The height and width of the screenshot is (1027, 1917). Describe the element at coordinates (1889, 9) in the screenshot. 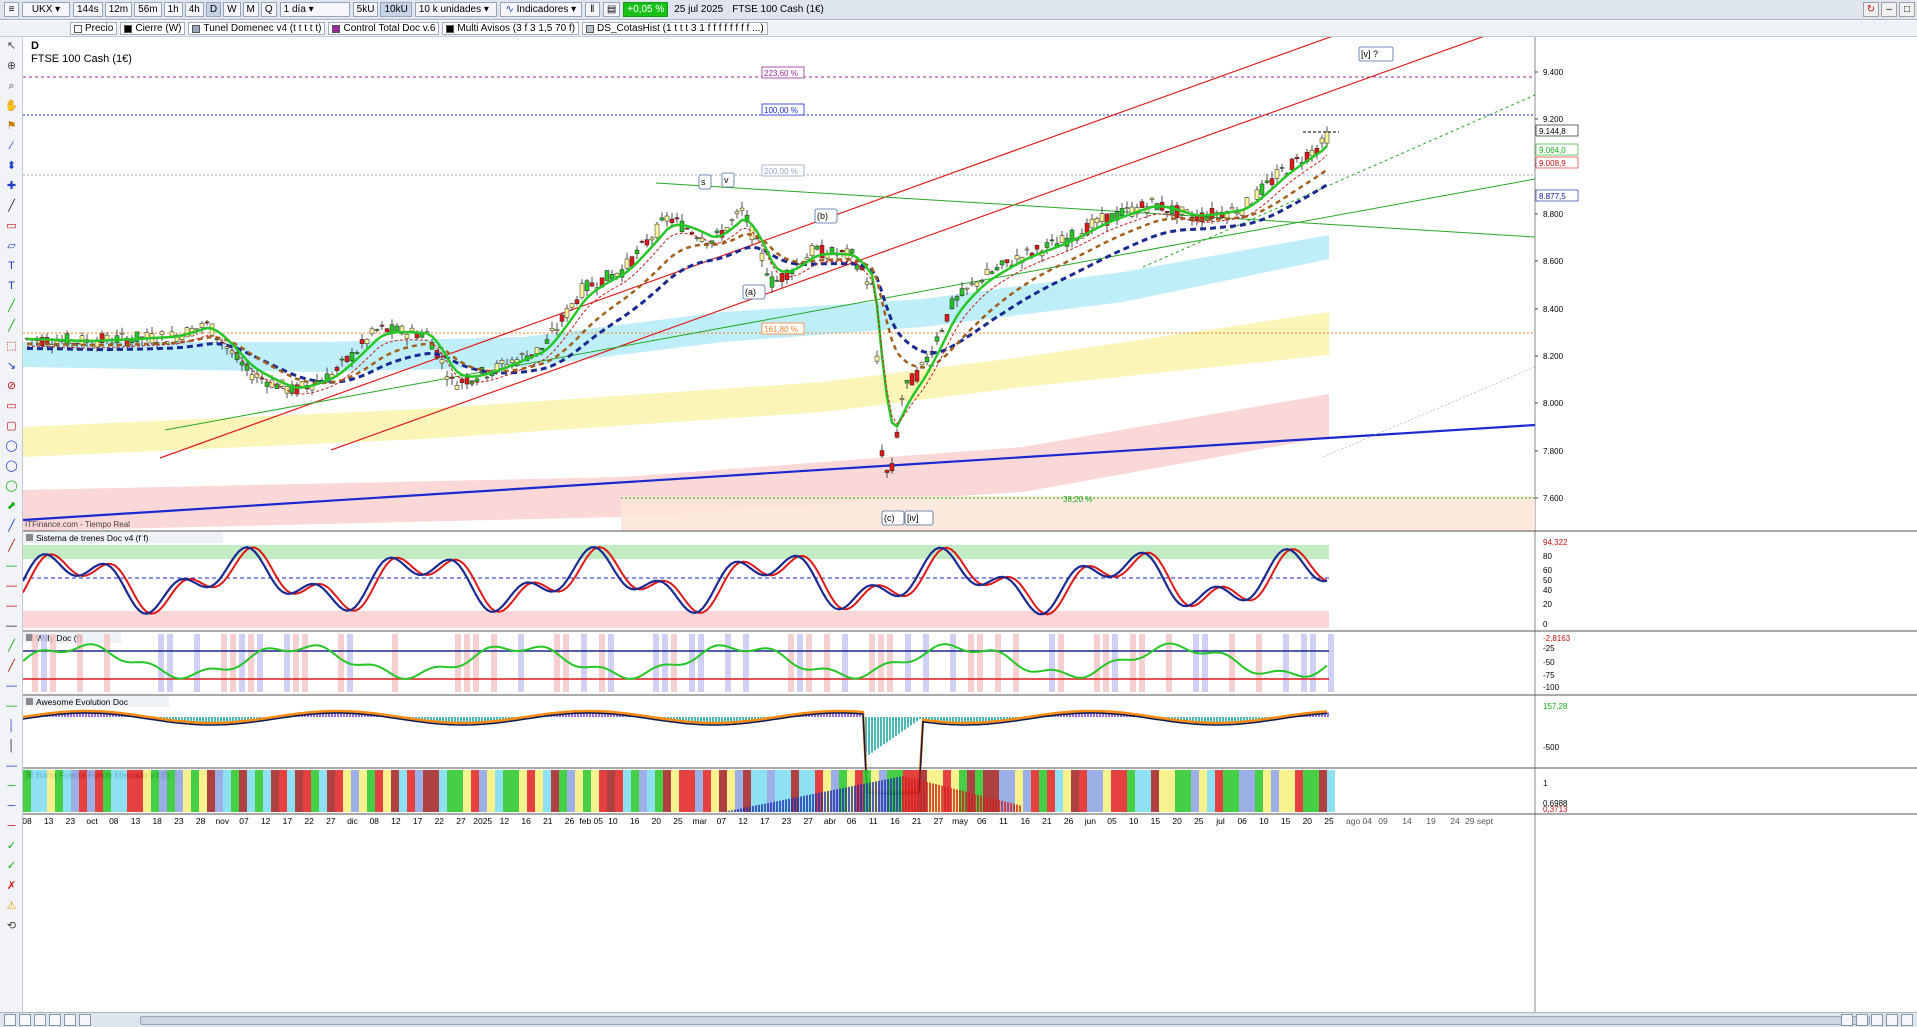

I see `minimize-button: –` at that location.